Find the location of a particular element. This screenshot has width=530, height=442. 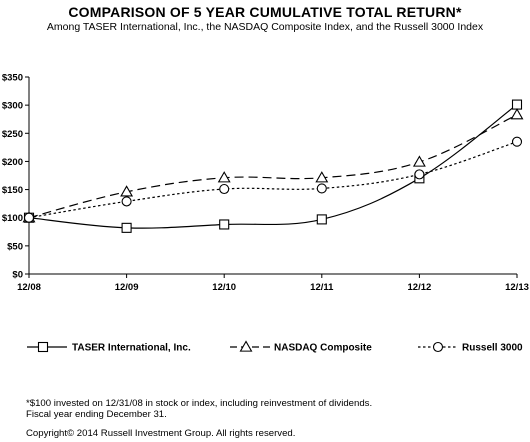

y-tick-label: $50 is located at coordinates (15, 246).